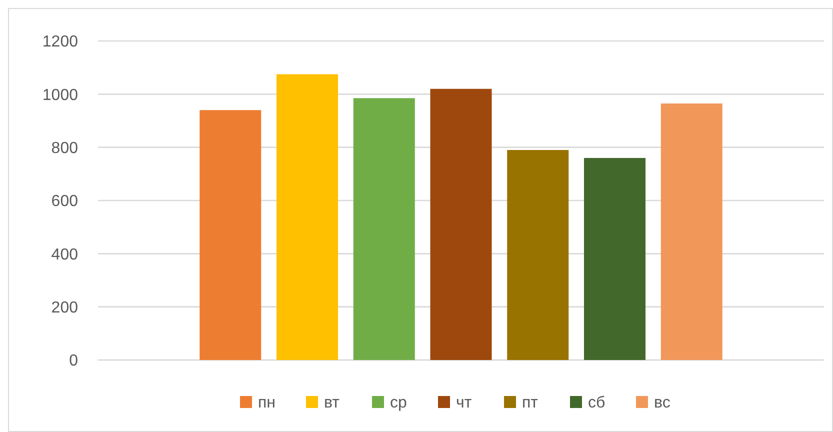  I want to click on legend-label: вт, so click(332, 403).